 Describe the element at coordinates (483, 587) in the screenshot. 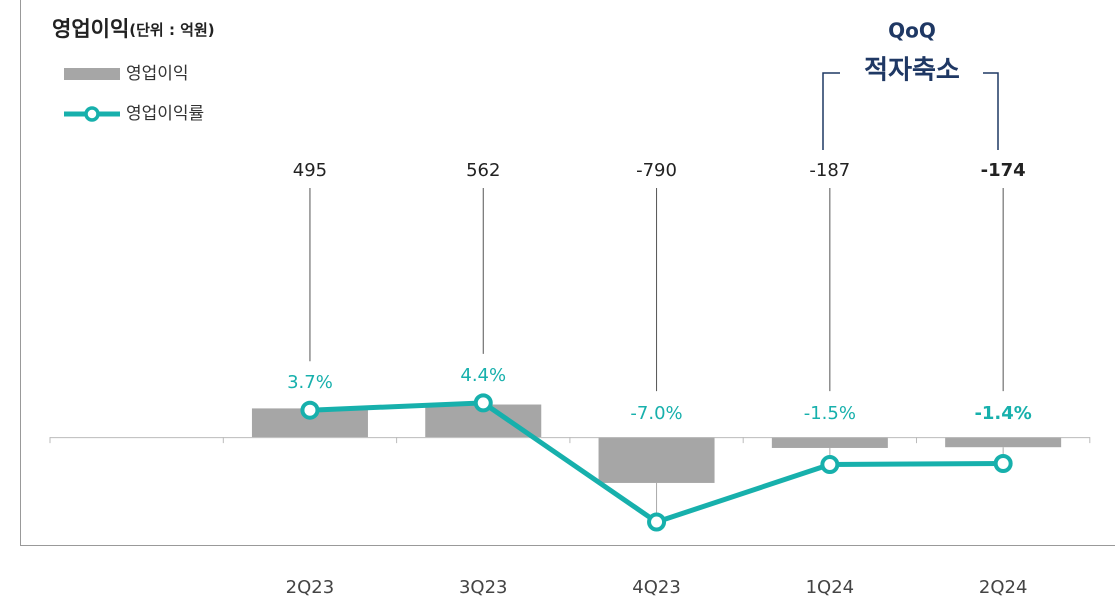

I see `x-tick-label: 3Q23` at that location.